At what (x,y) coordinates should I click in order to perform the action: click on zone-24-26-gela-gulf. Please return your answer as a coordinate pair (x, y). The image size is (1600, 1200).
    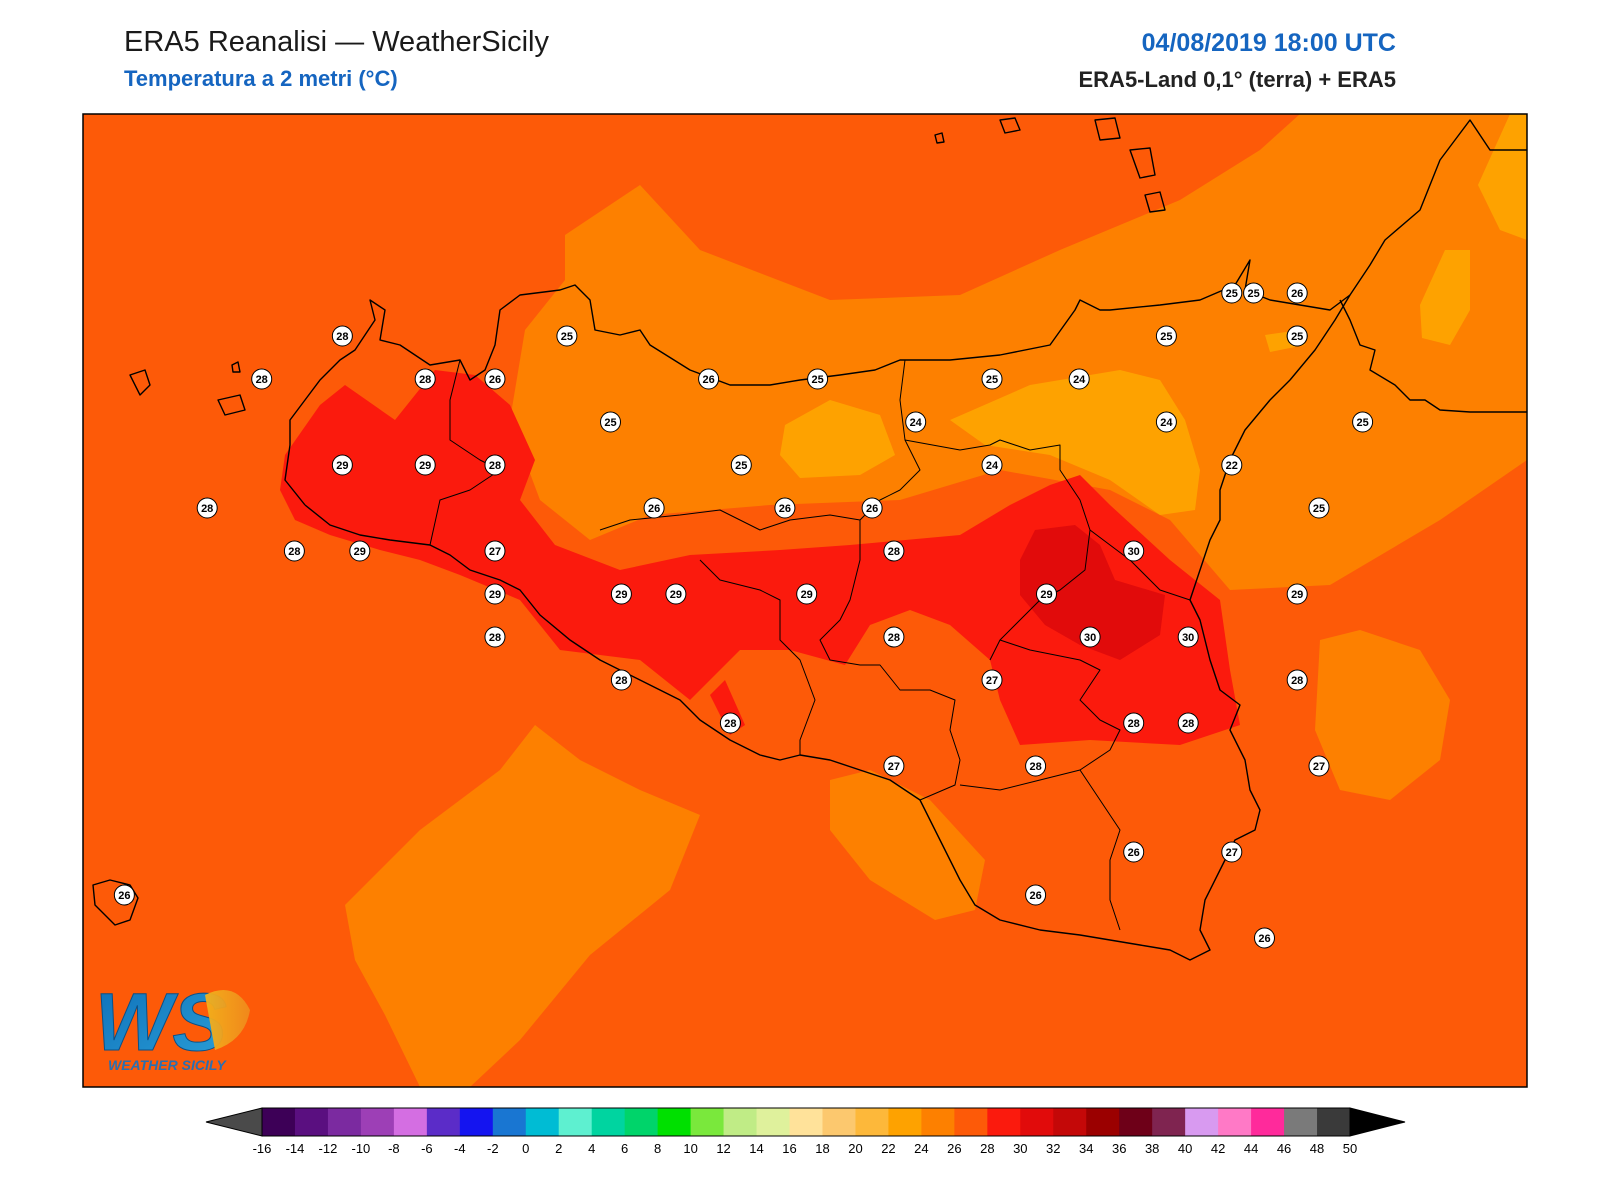
    Looking at the image, I should click on (907, 845).